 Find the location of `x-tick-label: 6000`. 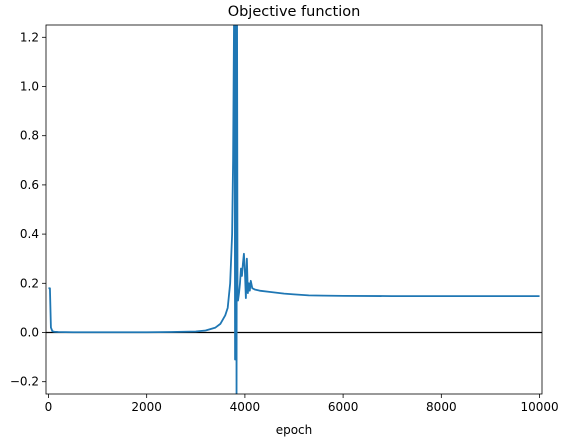

x-tick-label: 6000 is located at coordinates (343, 407).